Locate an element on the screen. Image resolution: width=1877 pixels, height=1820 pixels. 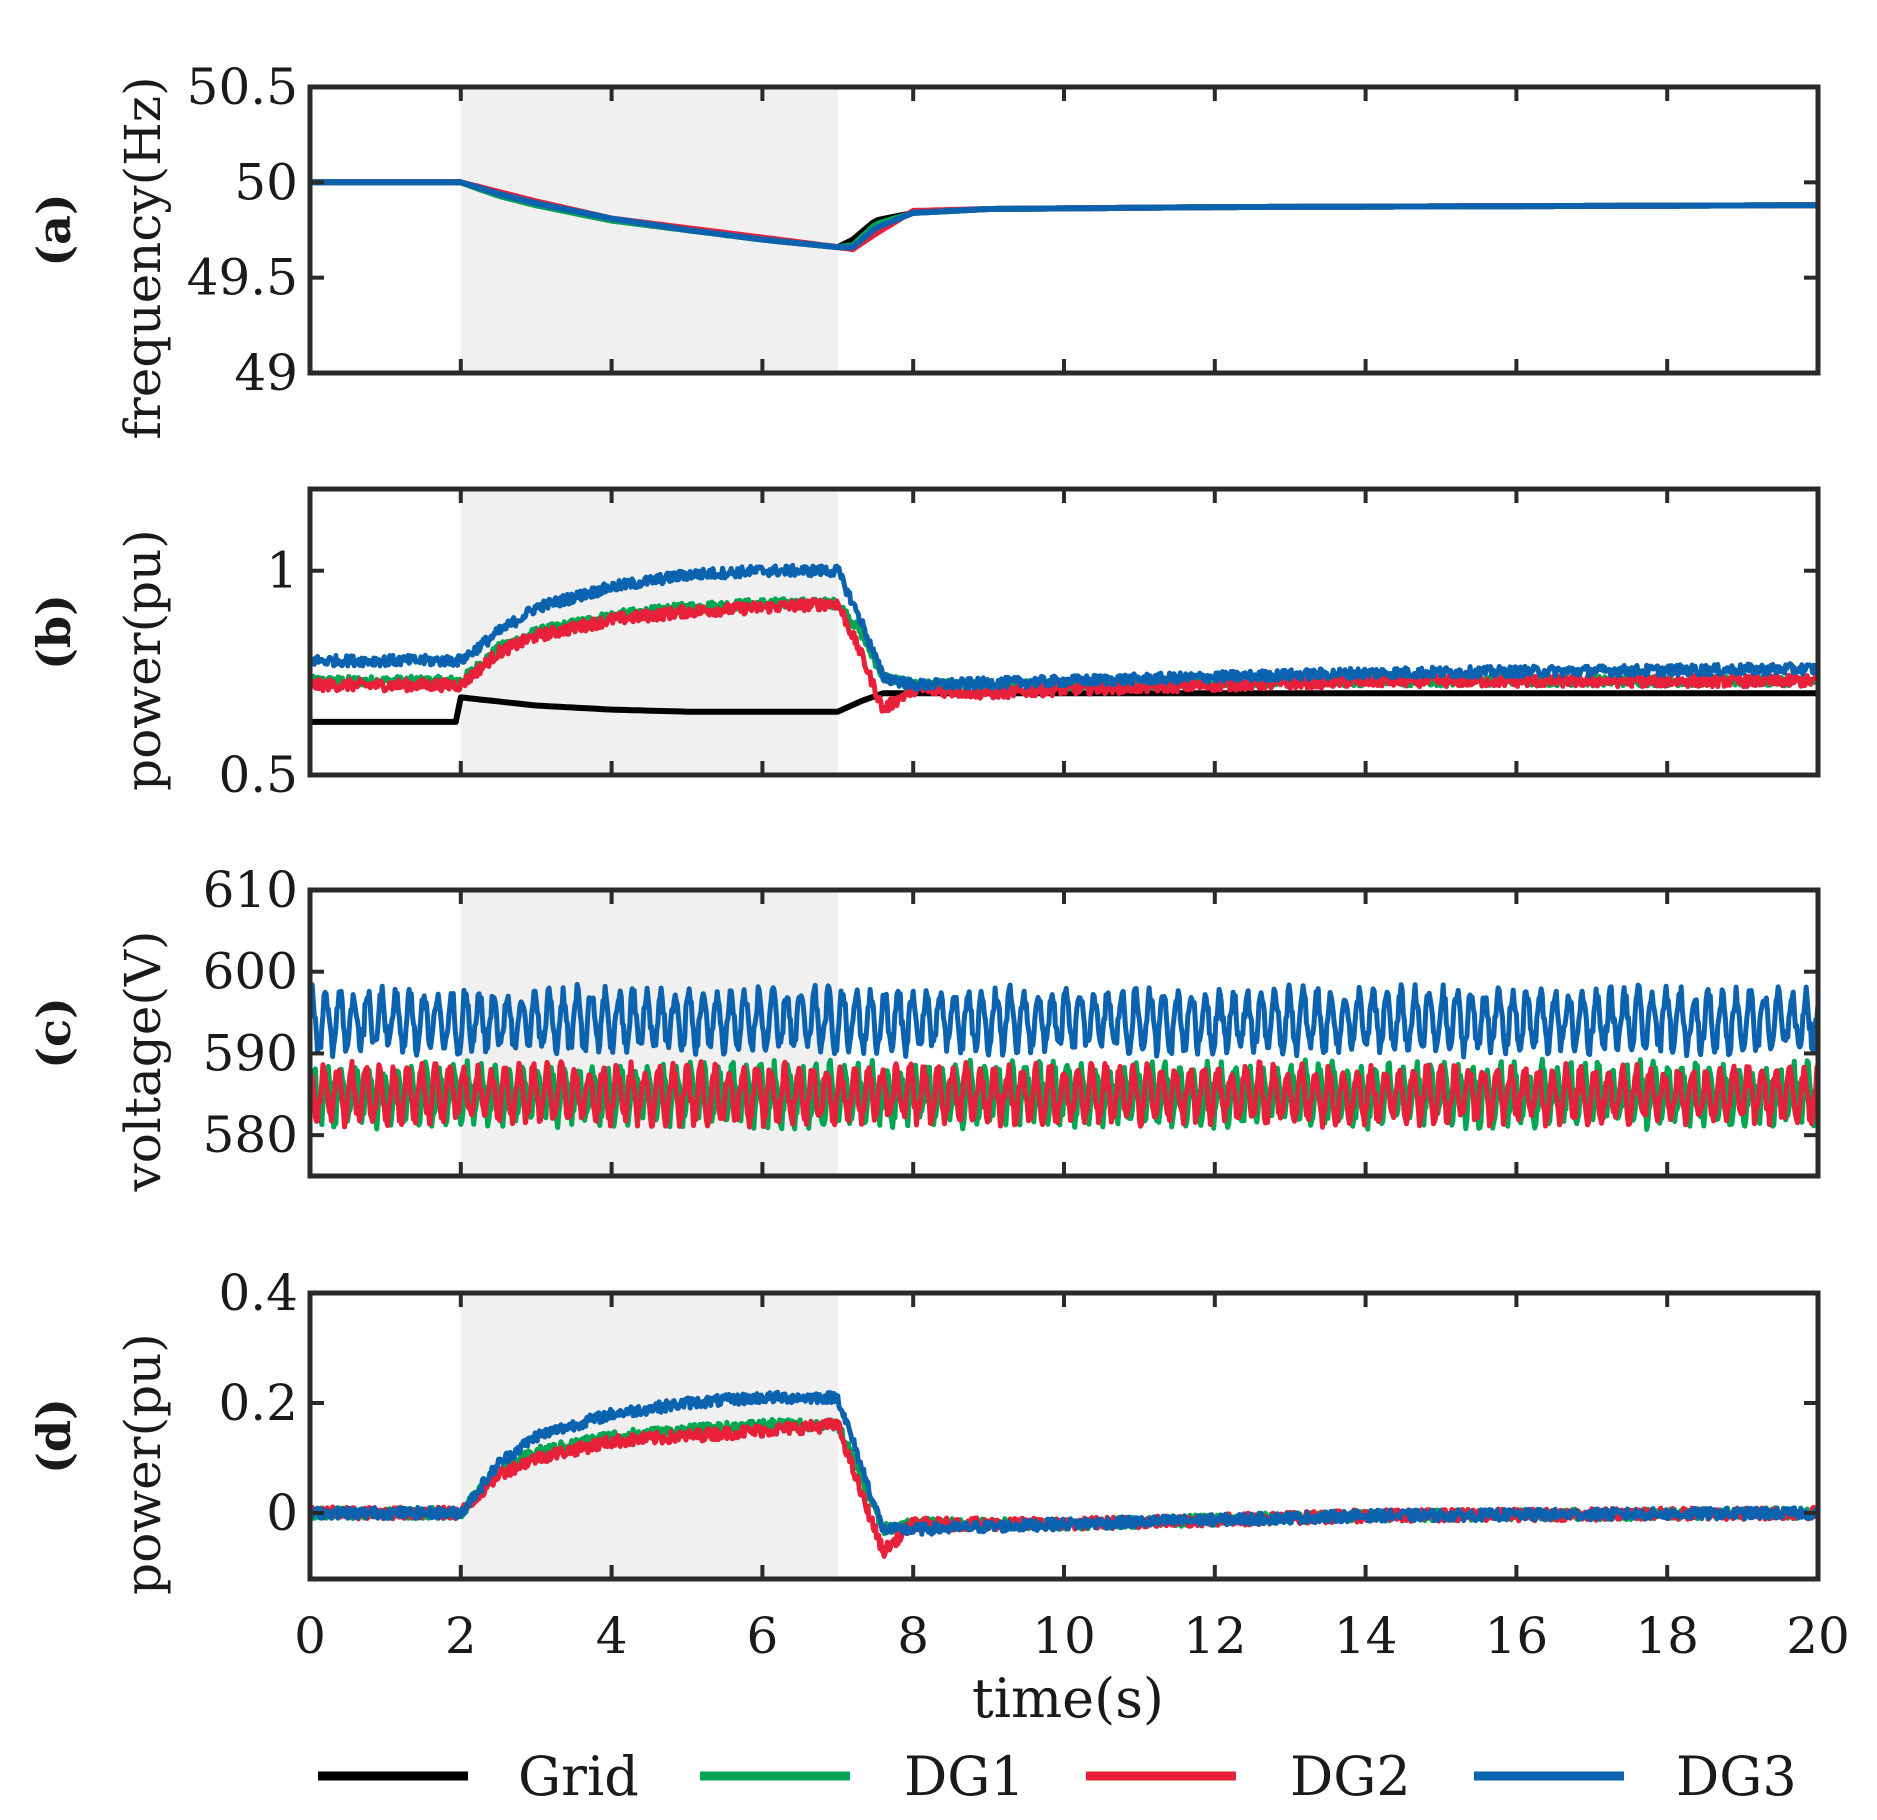
panel-d-y-tick-label: 0.2 is located at coordinates (258, 1403).